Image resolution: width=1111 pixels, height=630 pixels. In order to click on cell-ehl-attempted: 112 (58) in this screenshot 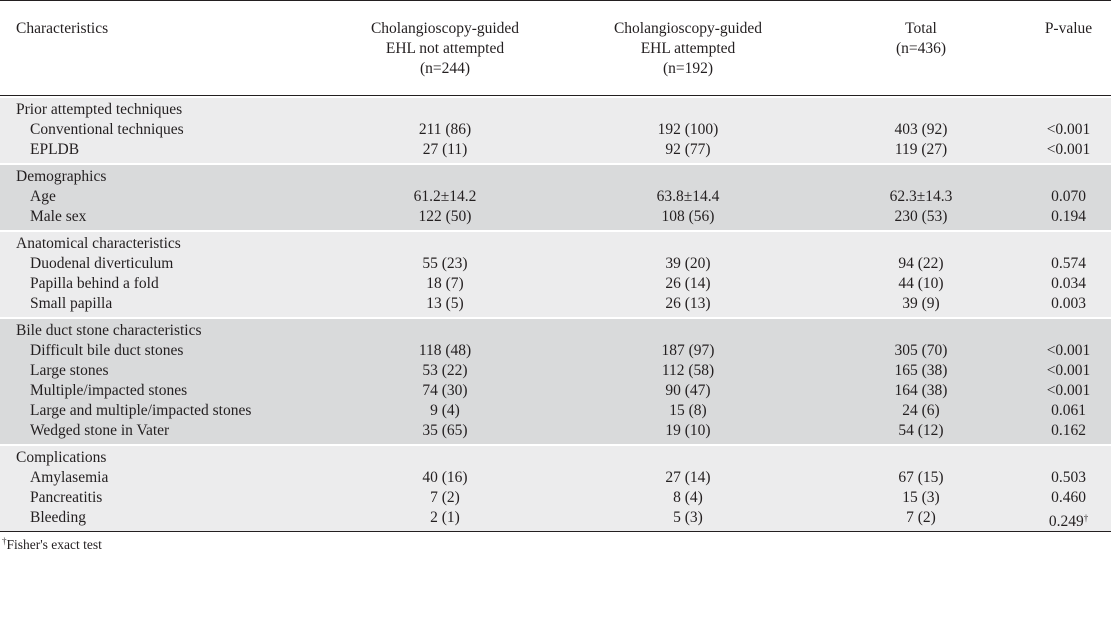, I will do `click(688, 370)`.